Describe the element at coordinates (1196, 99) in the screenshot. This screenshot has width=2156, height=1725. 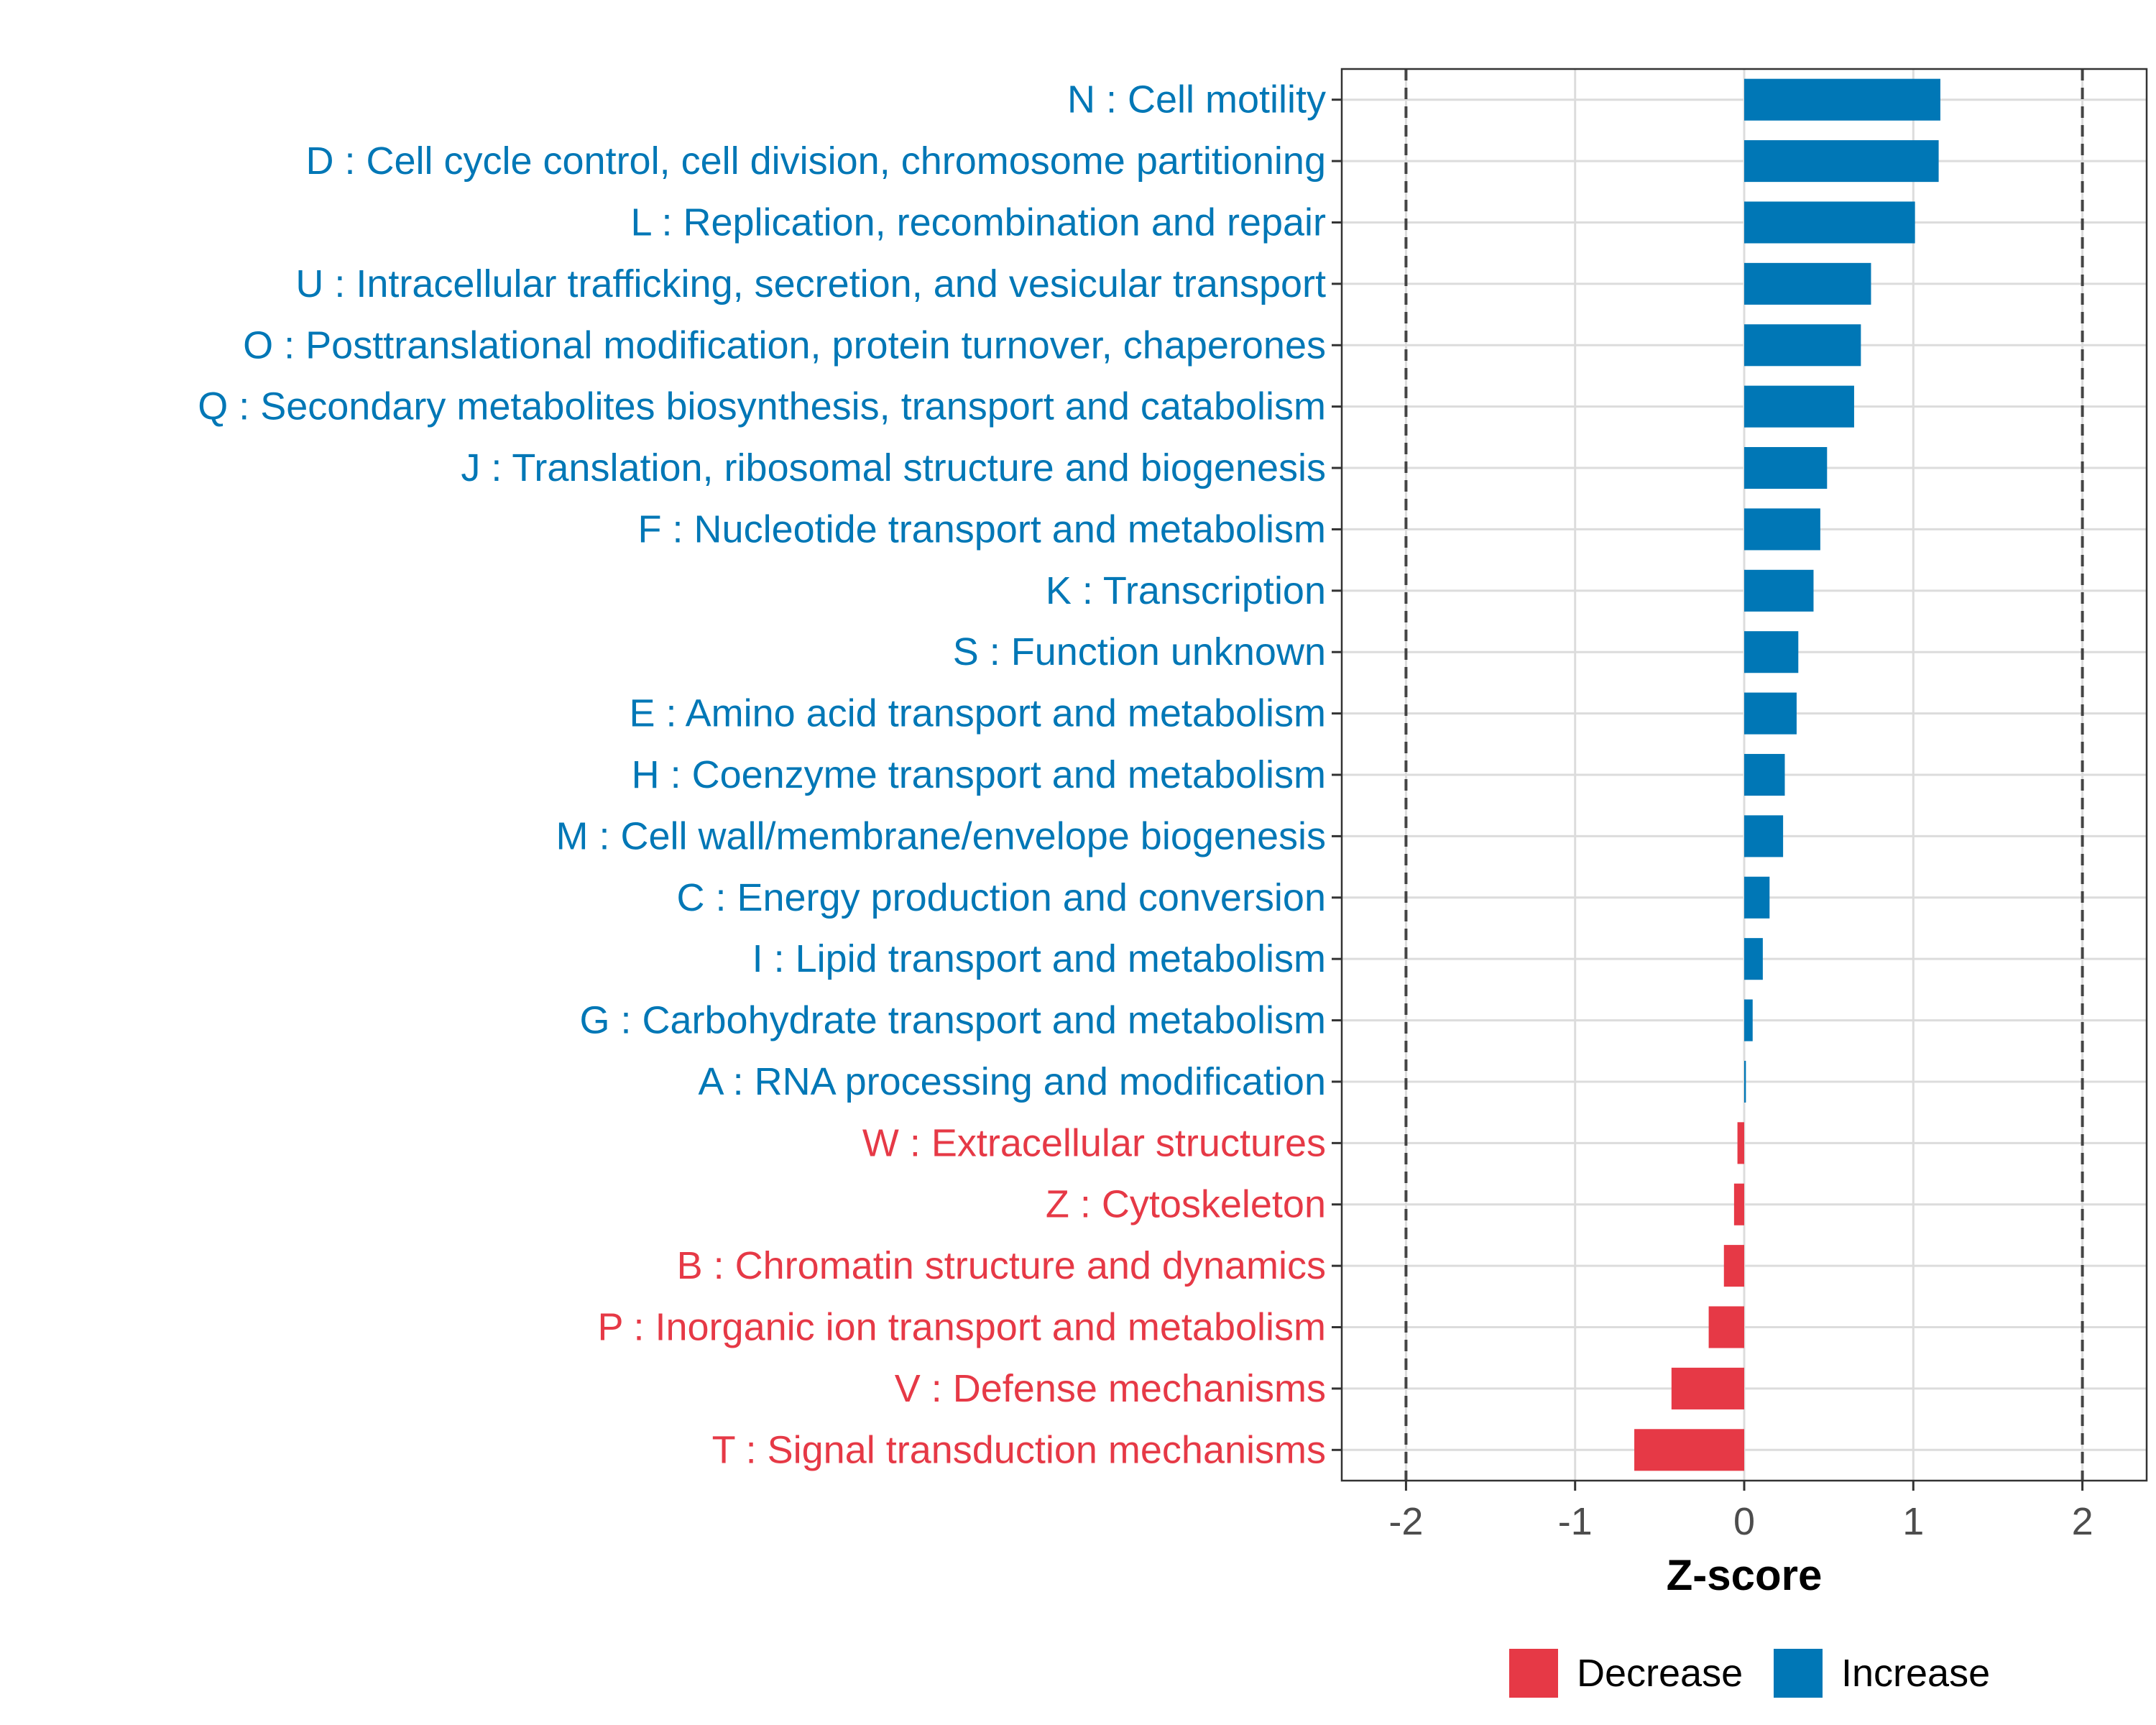
I see `y-tick-label: N : Cell motility` at that location.